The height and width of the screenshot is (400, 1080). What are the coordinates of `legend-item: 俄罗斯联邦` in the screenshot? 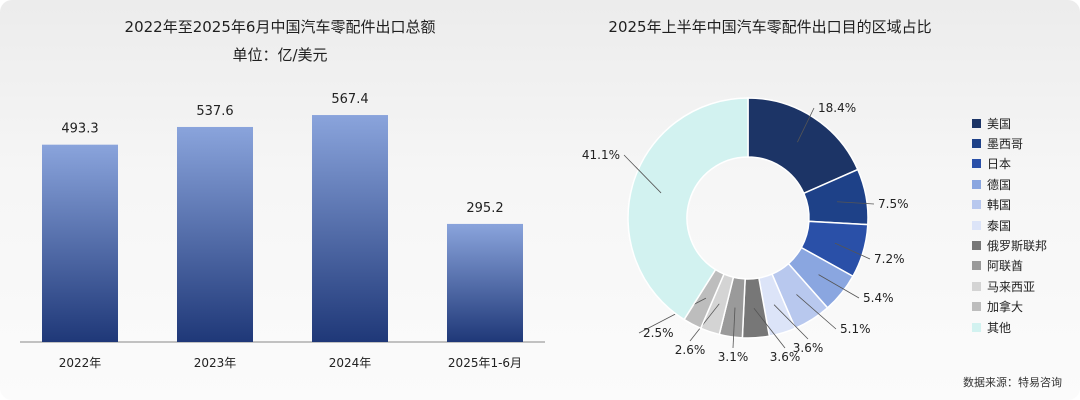 It's located at (1009, 245).